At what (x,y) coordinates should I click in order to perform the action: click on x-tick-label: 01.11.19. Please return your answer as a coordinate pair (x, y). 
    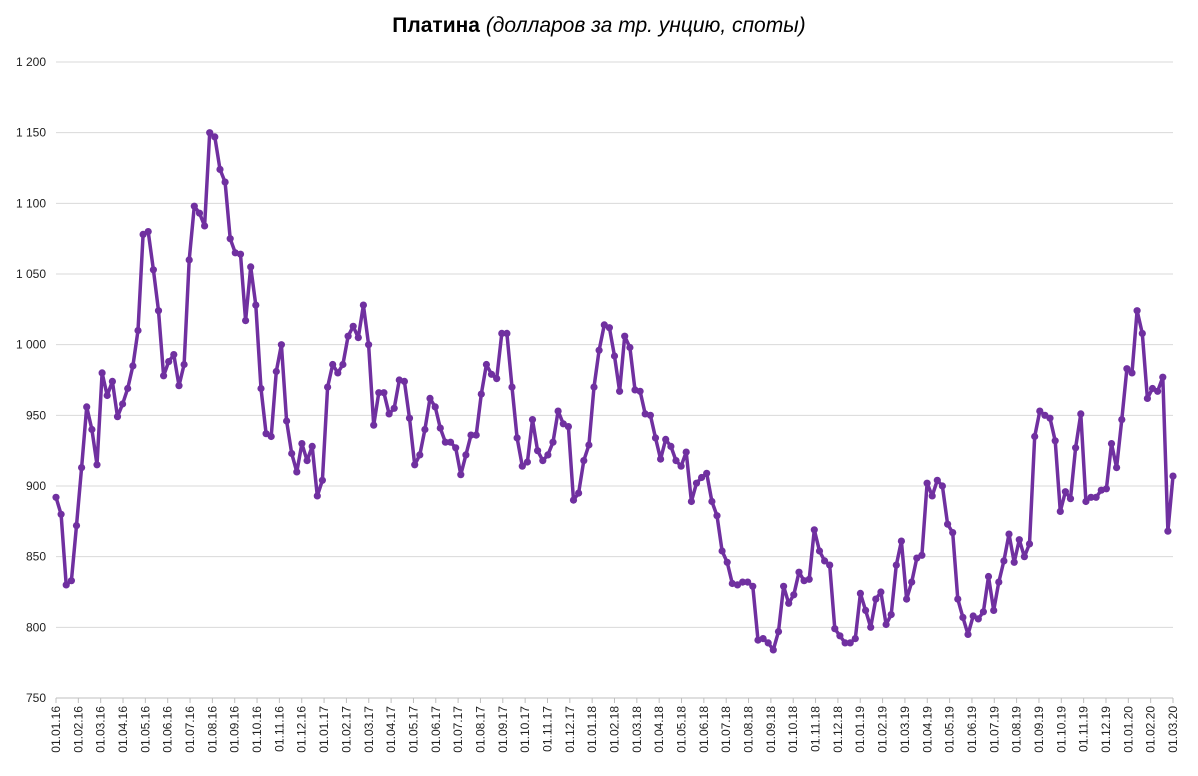
    Looking at the image, I should click on (1084, 729).